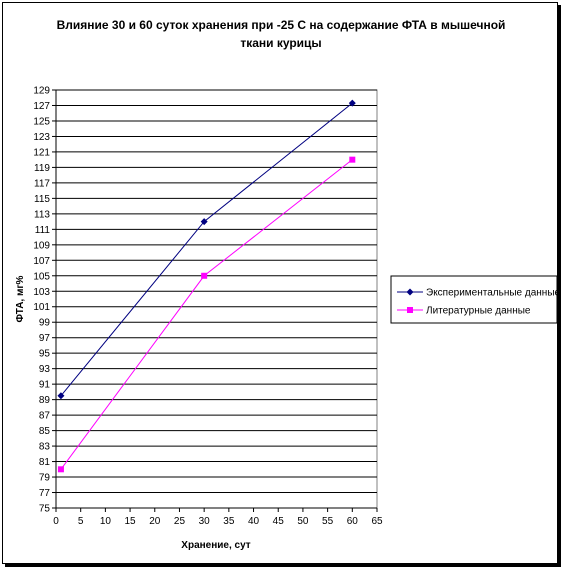 This screenshot has height=570, width=563. I want to click on x-tick-label: 5, so click(81, 521).